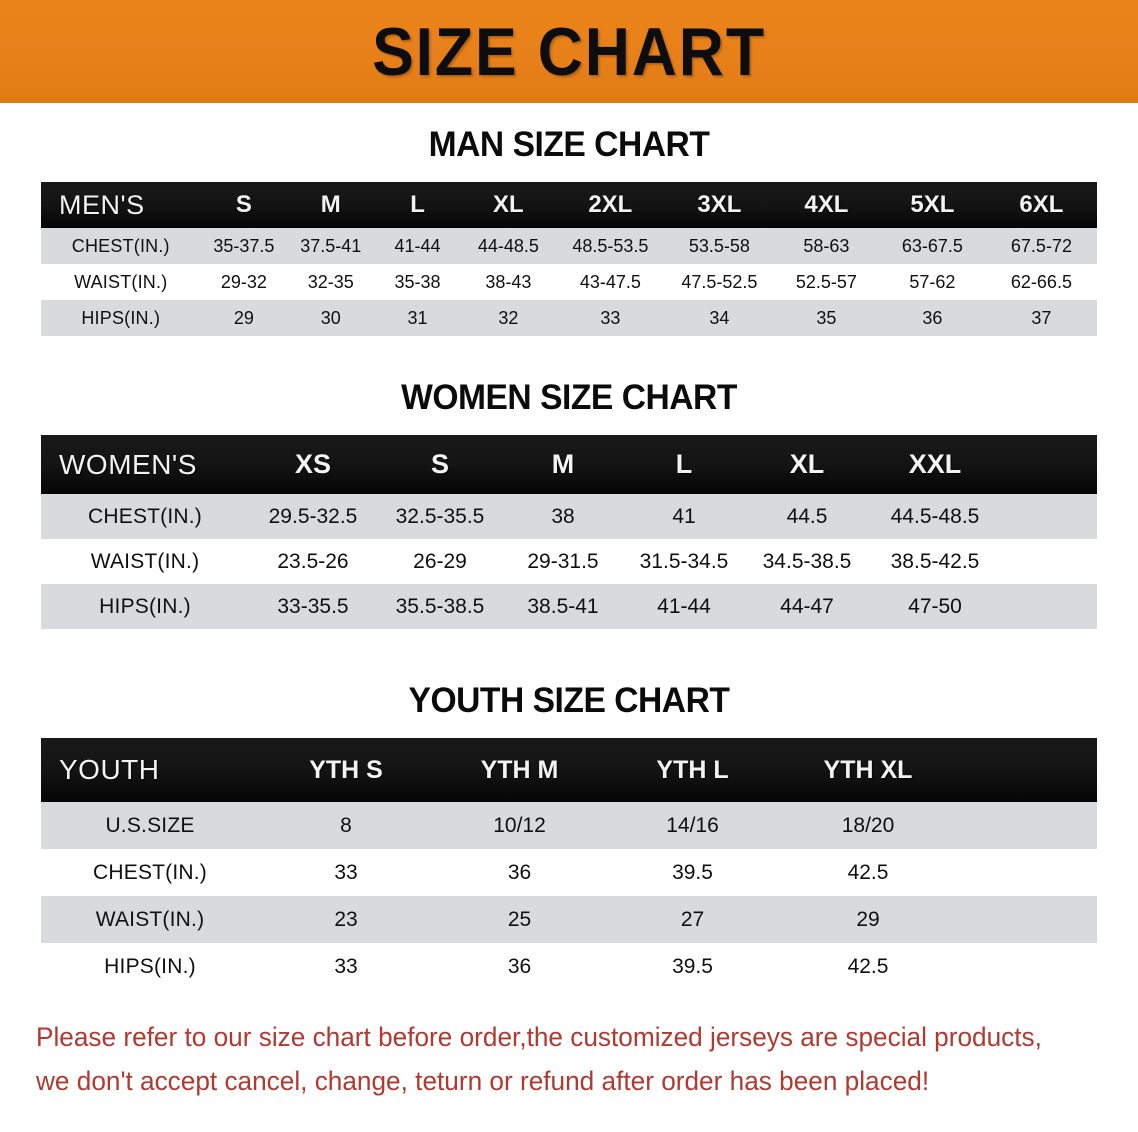 The height and width of the screenshot is (1132, 1138). What do you see at coordinates (868, 825) in the screenshot?
I see `youth-cell: 18/20` at bounding box center [868, 825].